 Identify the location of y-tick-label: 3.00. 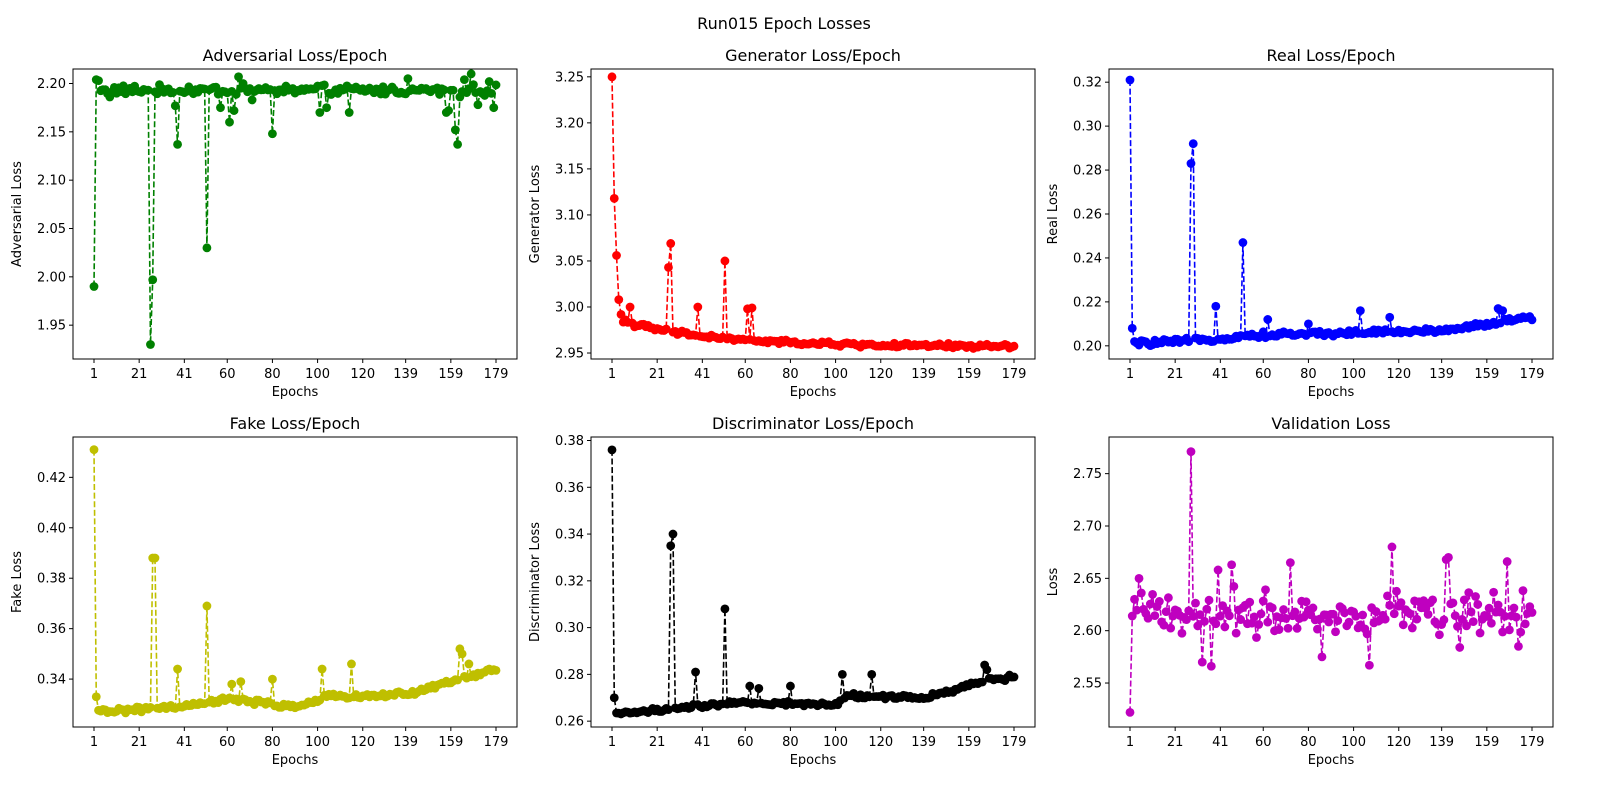
(569, 307).